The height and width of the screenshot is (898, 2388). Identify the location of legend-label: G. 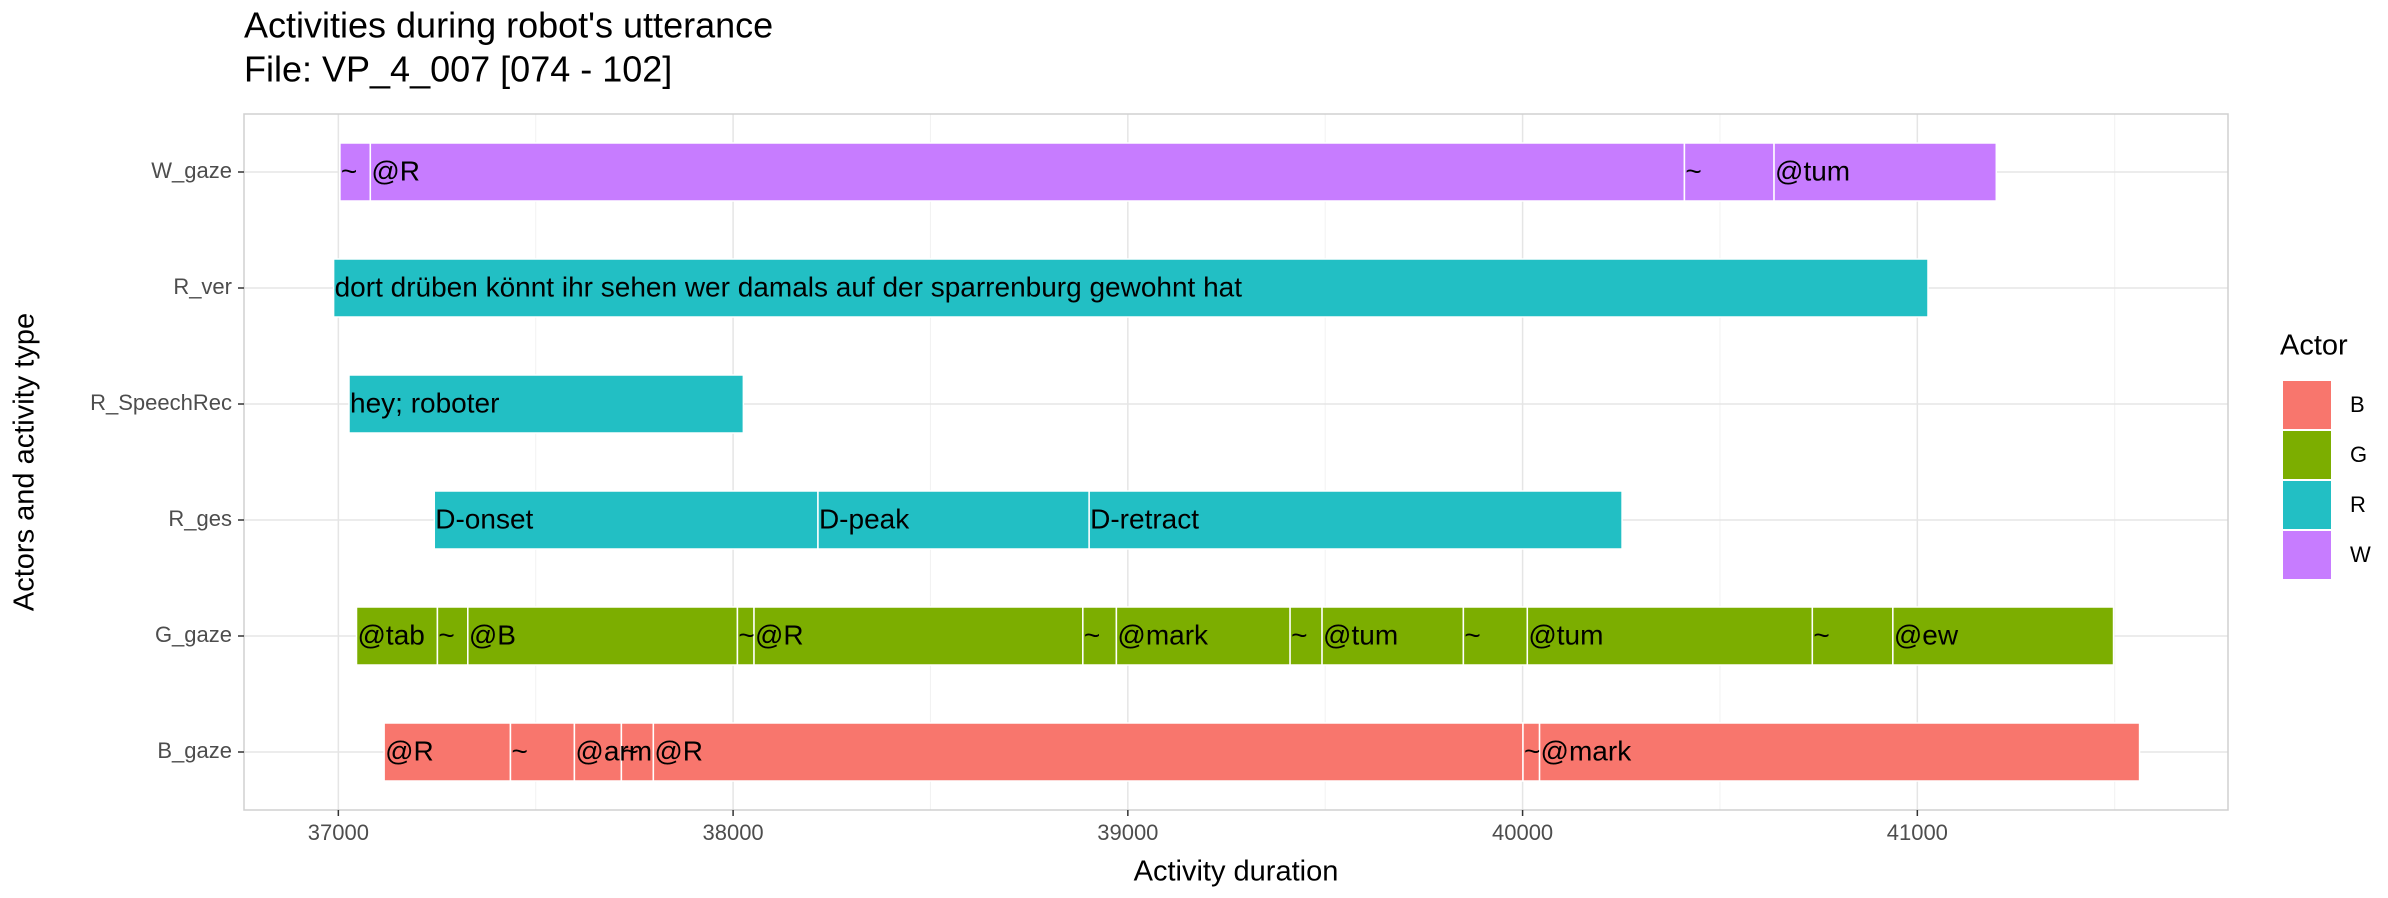
(2358, 454).